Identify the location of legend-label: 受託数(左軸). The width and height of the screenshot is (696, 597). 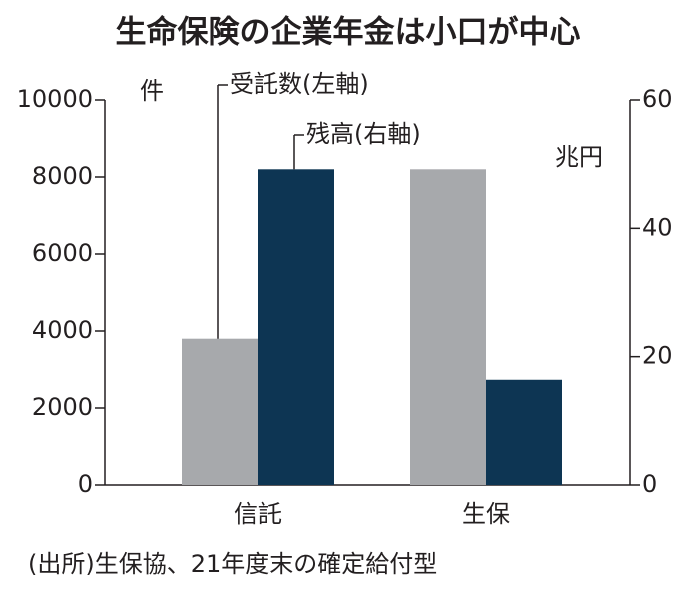
(299, 84).